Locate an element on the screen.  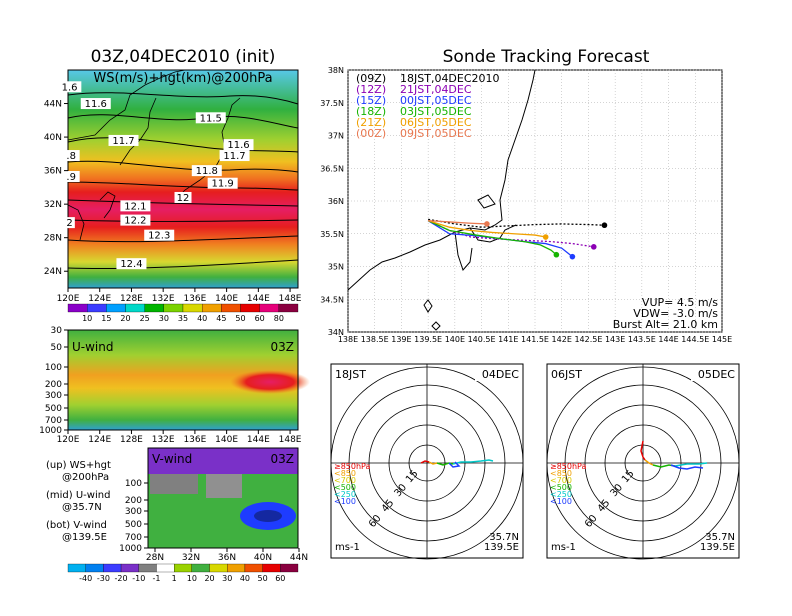
polar-lon: 139.5E is located at coordinates (501, 547).